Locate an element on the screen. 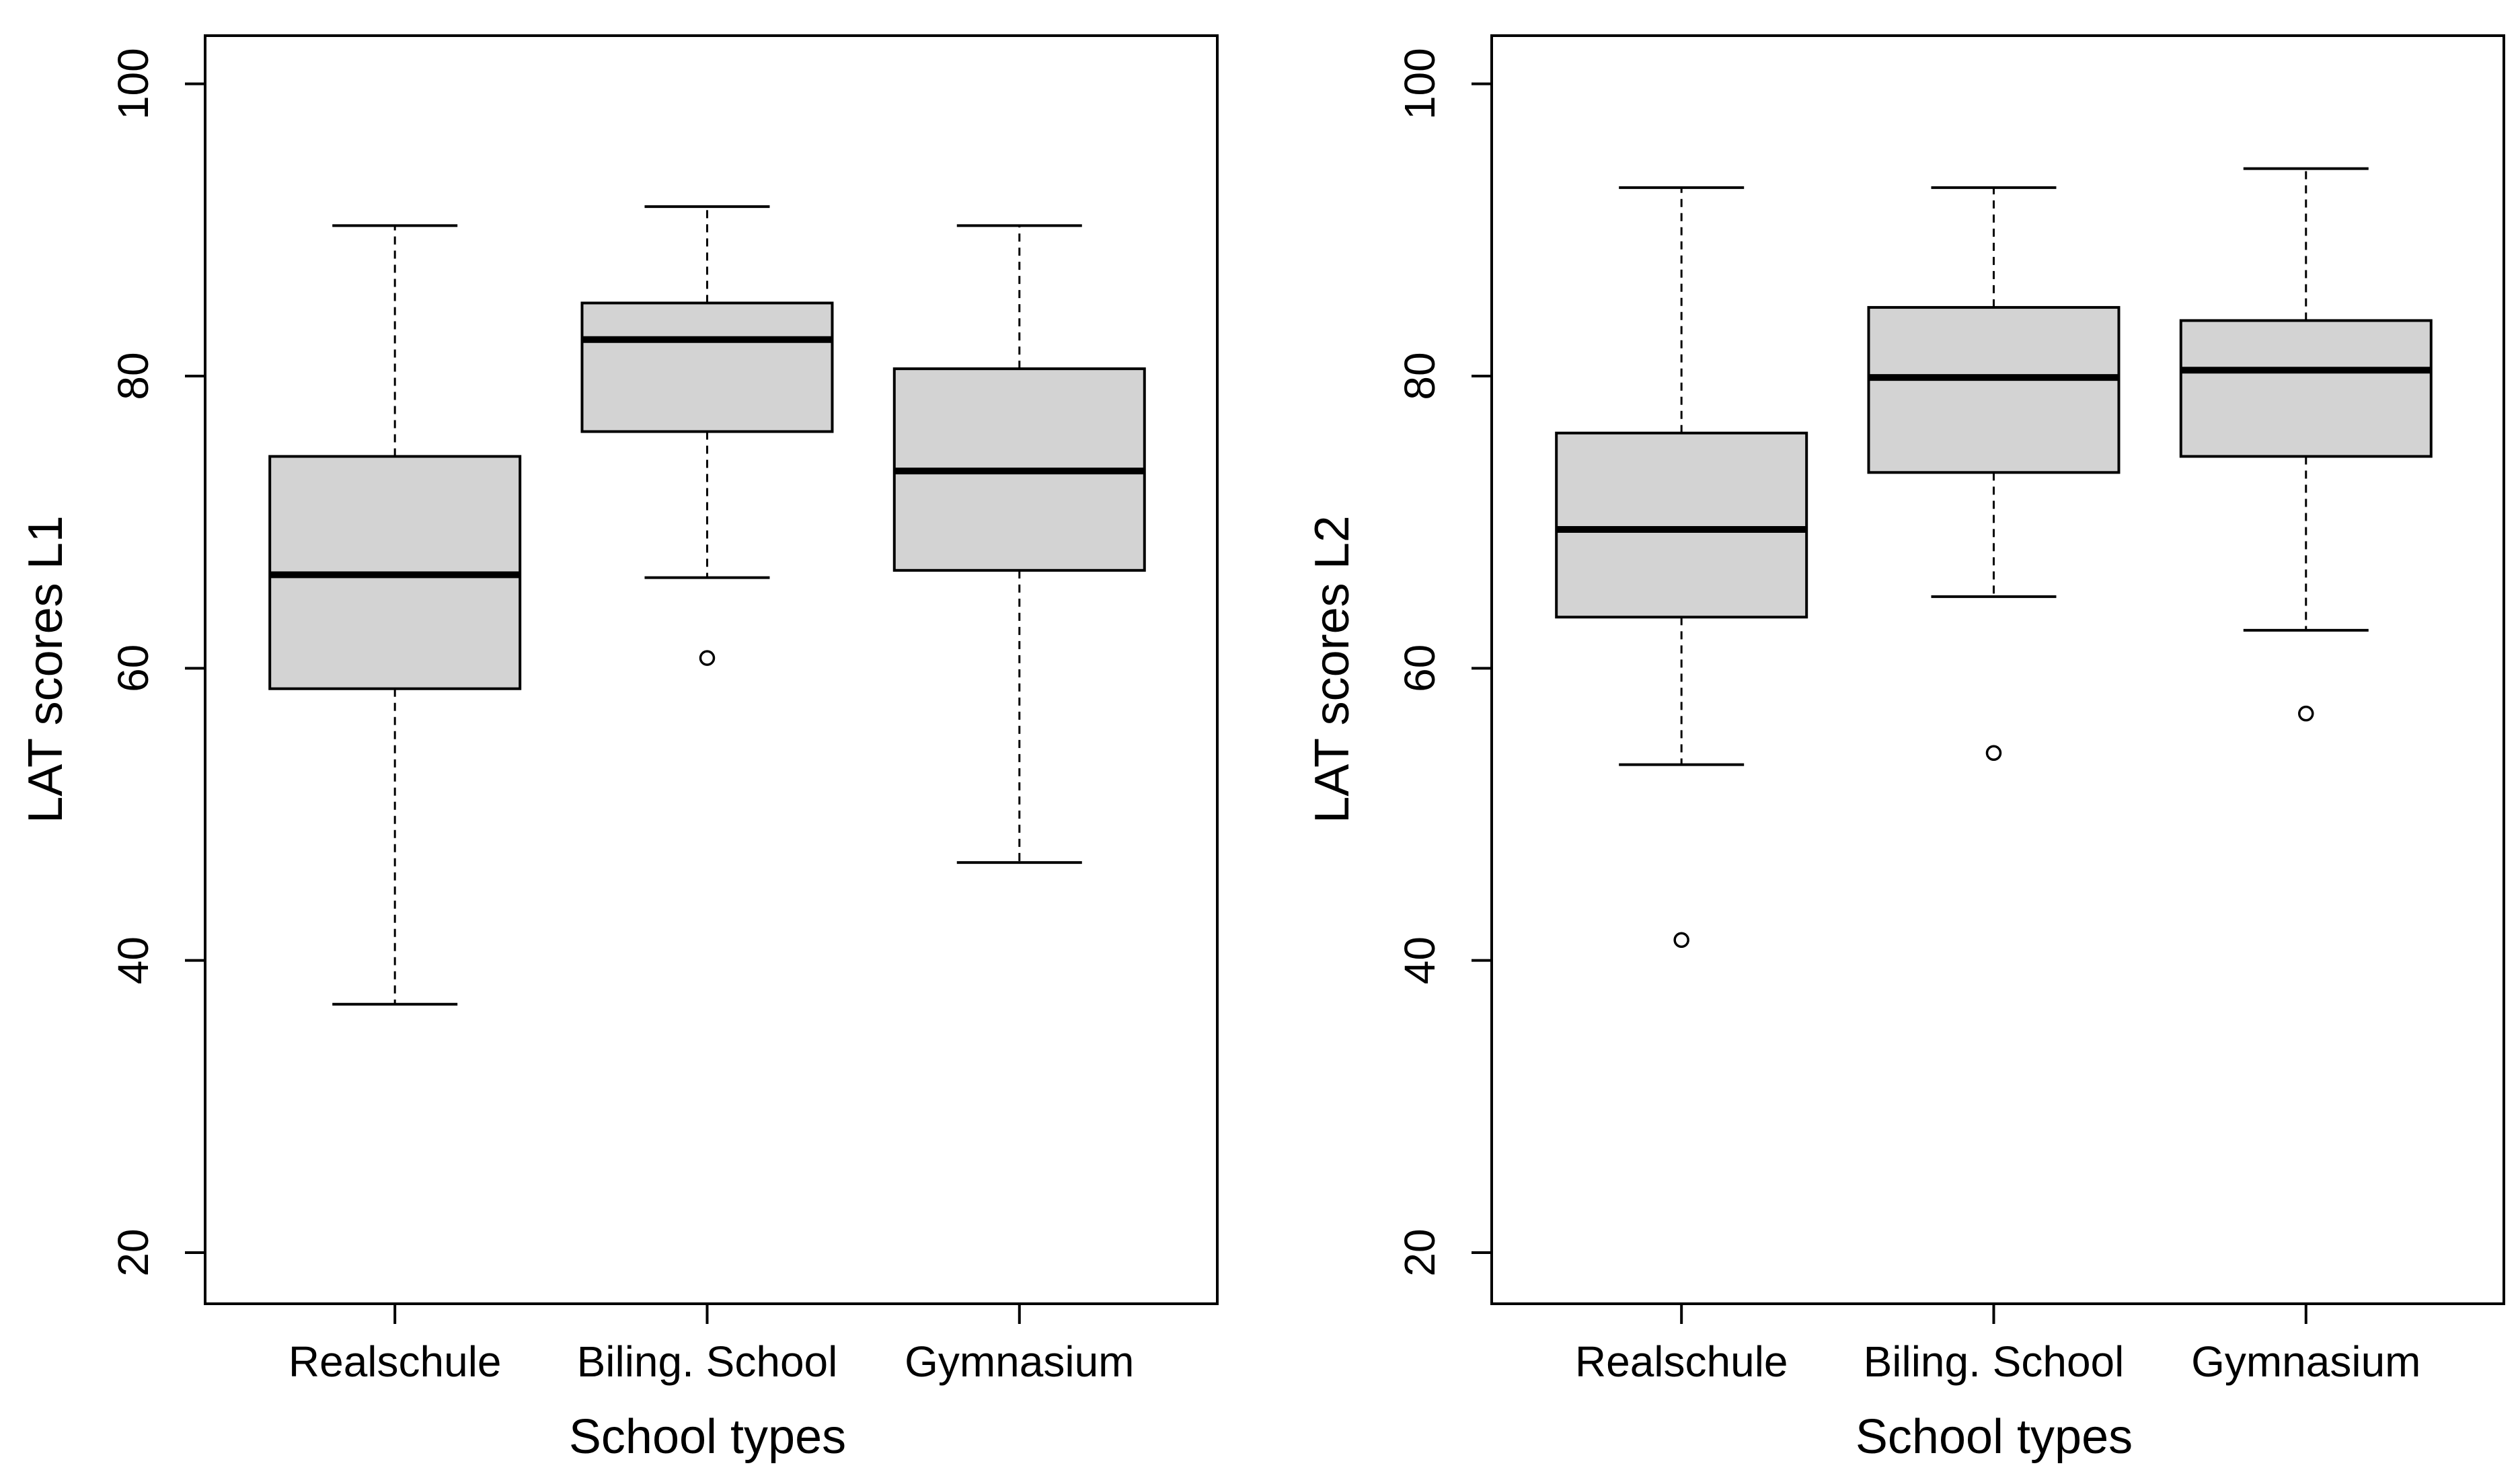  y-axis-title: LAT scores L2 is located at coordinates (1332, 669).